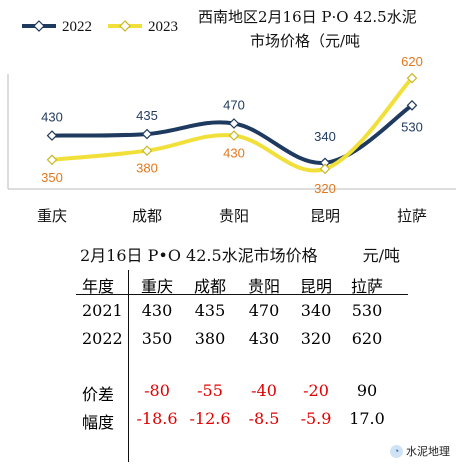 The height and width of the screenshot is (467, 464). Describe the element at coordinates (210, 310) in the screenshot. I see `table-cell: 435` at that location.